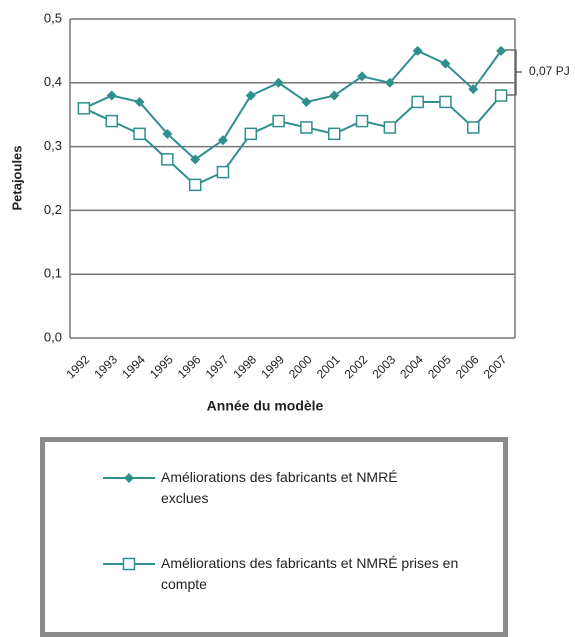 The height and width of the screenshot is (637, 575). Describe the element at coordinates (265, 406) in the screenshot. I see `x-axis-label: Année du modèle` at that location.